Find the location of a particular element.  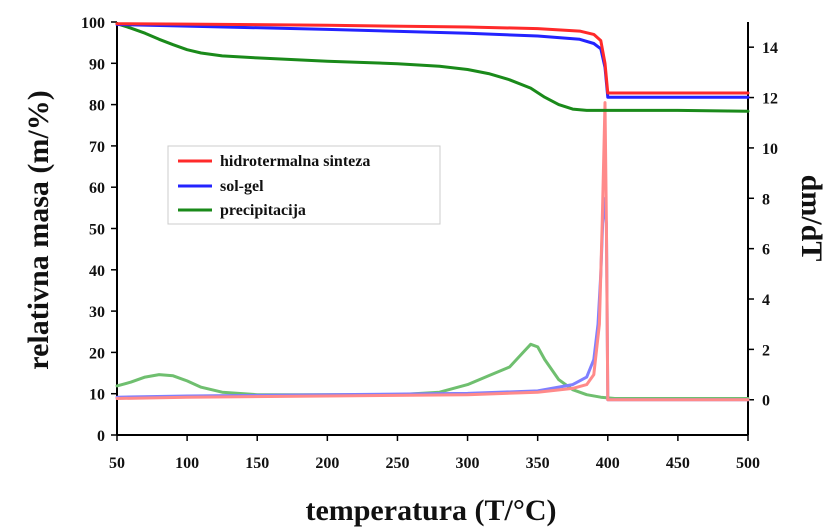

x-tick-label: 200 is located at coordinates (327, 463).